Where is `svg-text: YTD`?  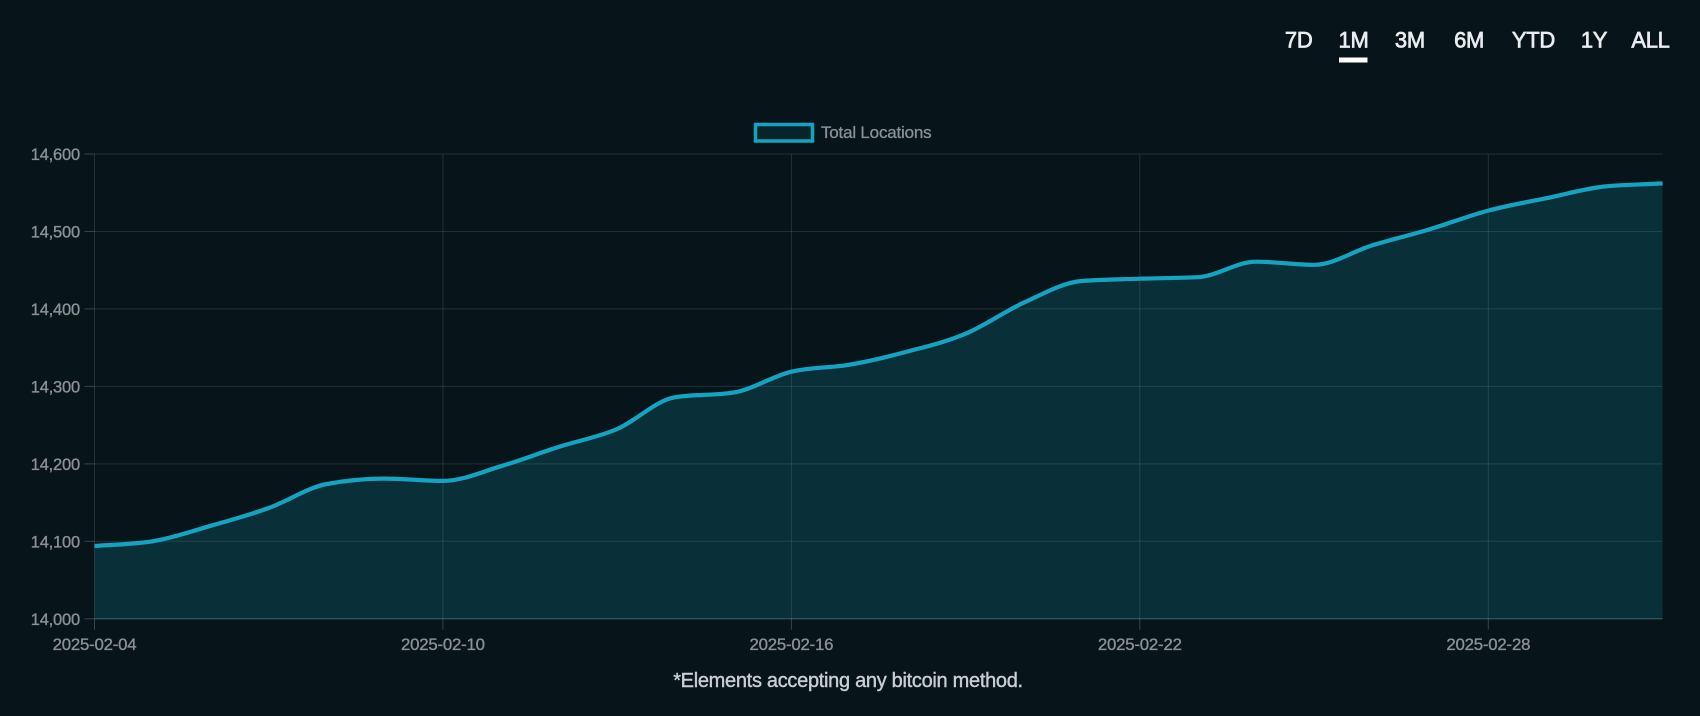
svg-text: YTD is located at coordinates (1533, 40).